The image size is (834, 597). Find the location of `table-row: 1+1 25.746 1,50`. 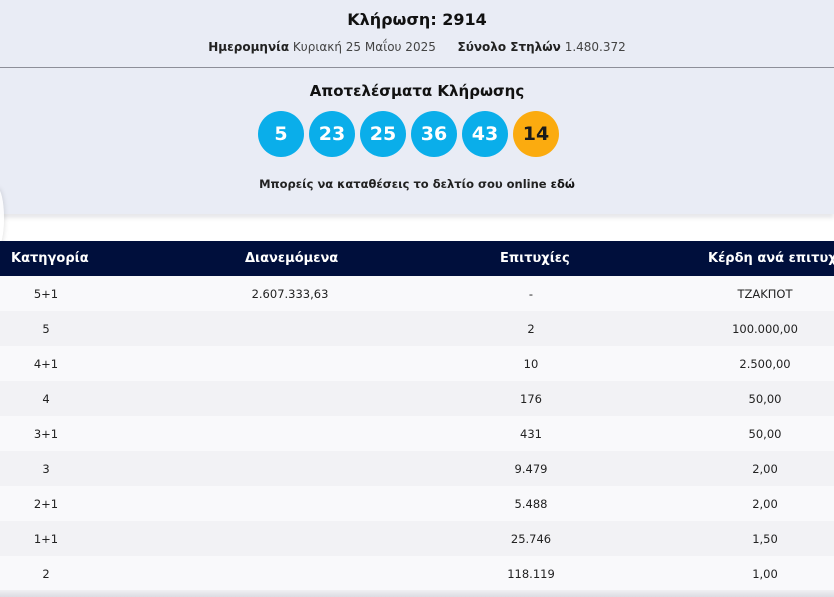

table-row: 1+1 25.746 1,50 is located at coordinates (417, 538).